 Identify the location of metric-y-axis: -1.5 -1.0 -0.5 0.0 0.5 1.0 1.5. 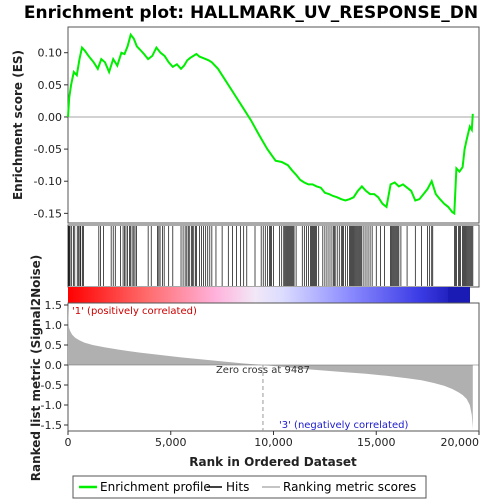
(54, 365).